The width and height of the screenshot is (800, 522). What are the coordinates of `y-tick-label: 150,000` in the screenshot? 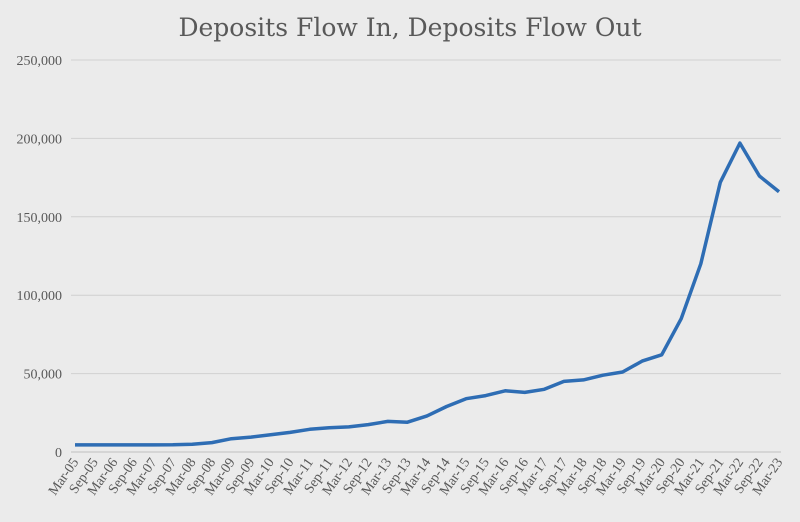 It's located at (40, 218).